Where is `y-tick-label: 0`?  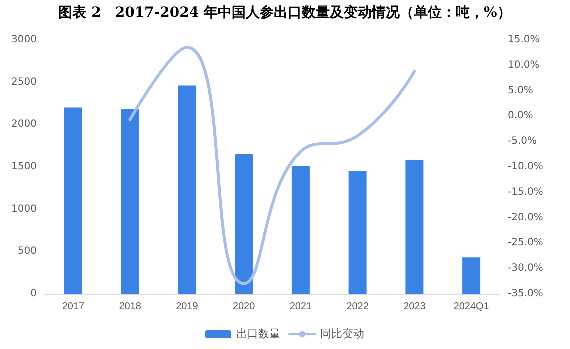
y-tick-label: 0 is located at coordinates (33, 294).